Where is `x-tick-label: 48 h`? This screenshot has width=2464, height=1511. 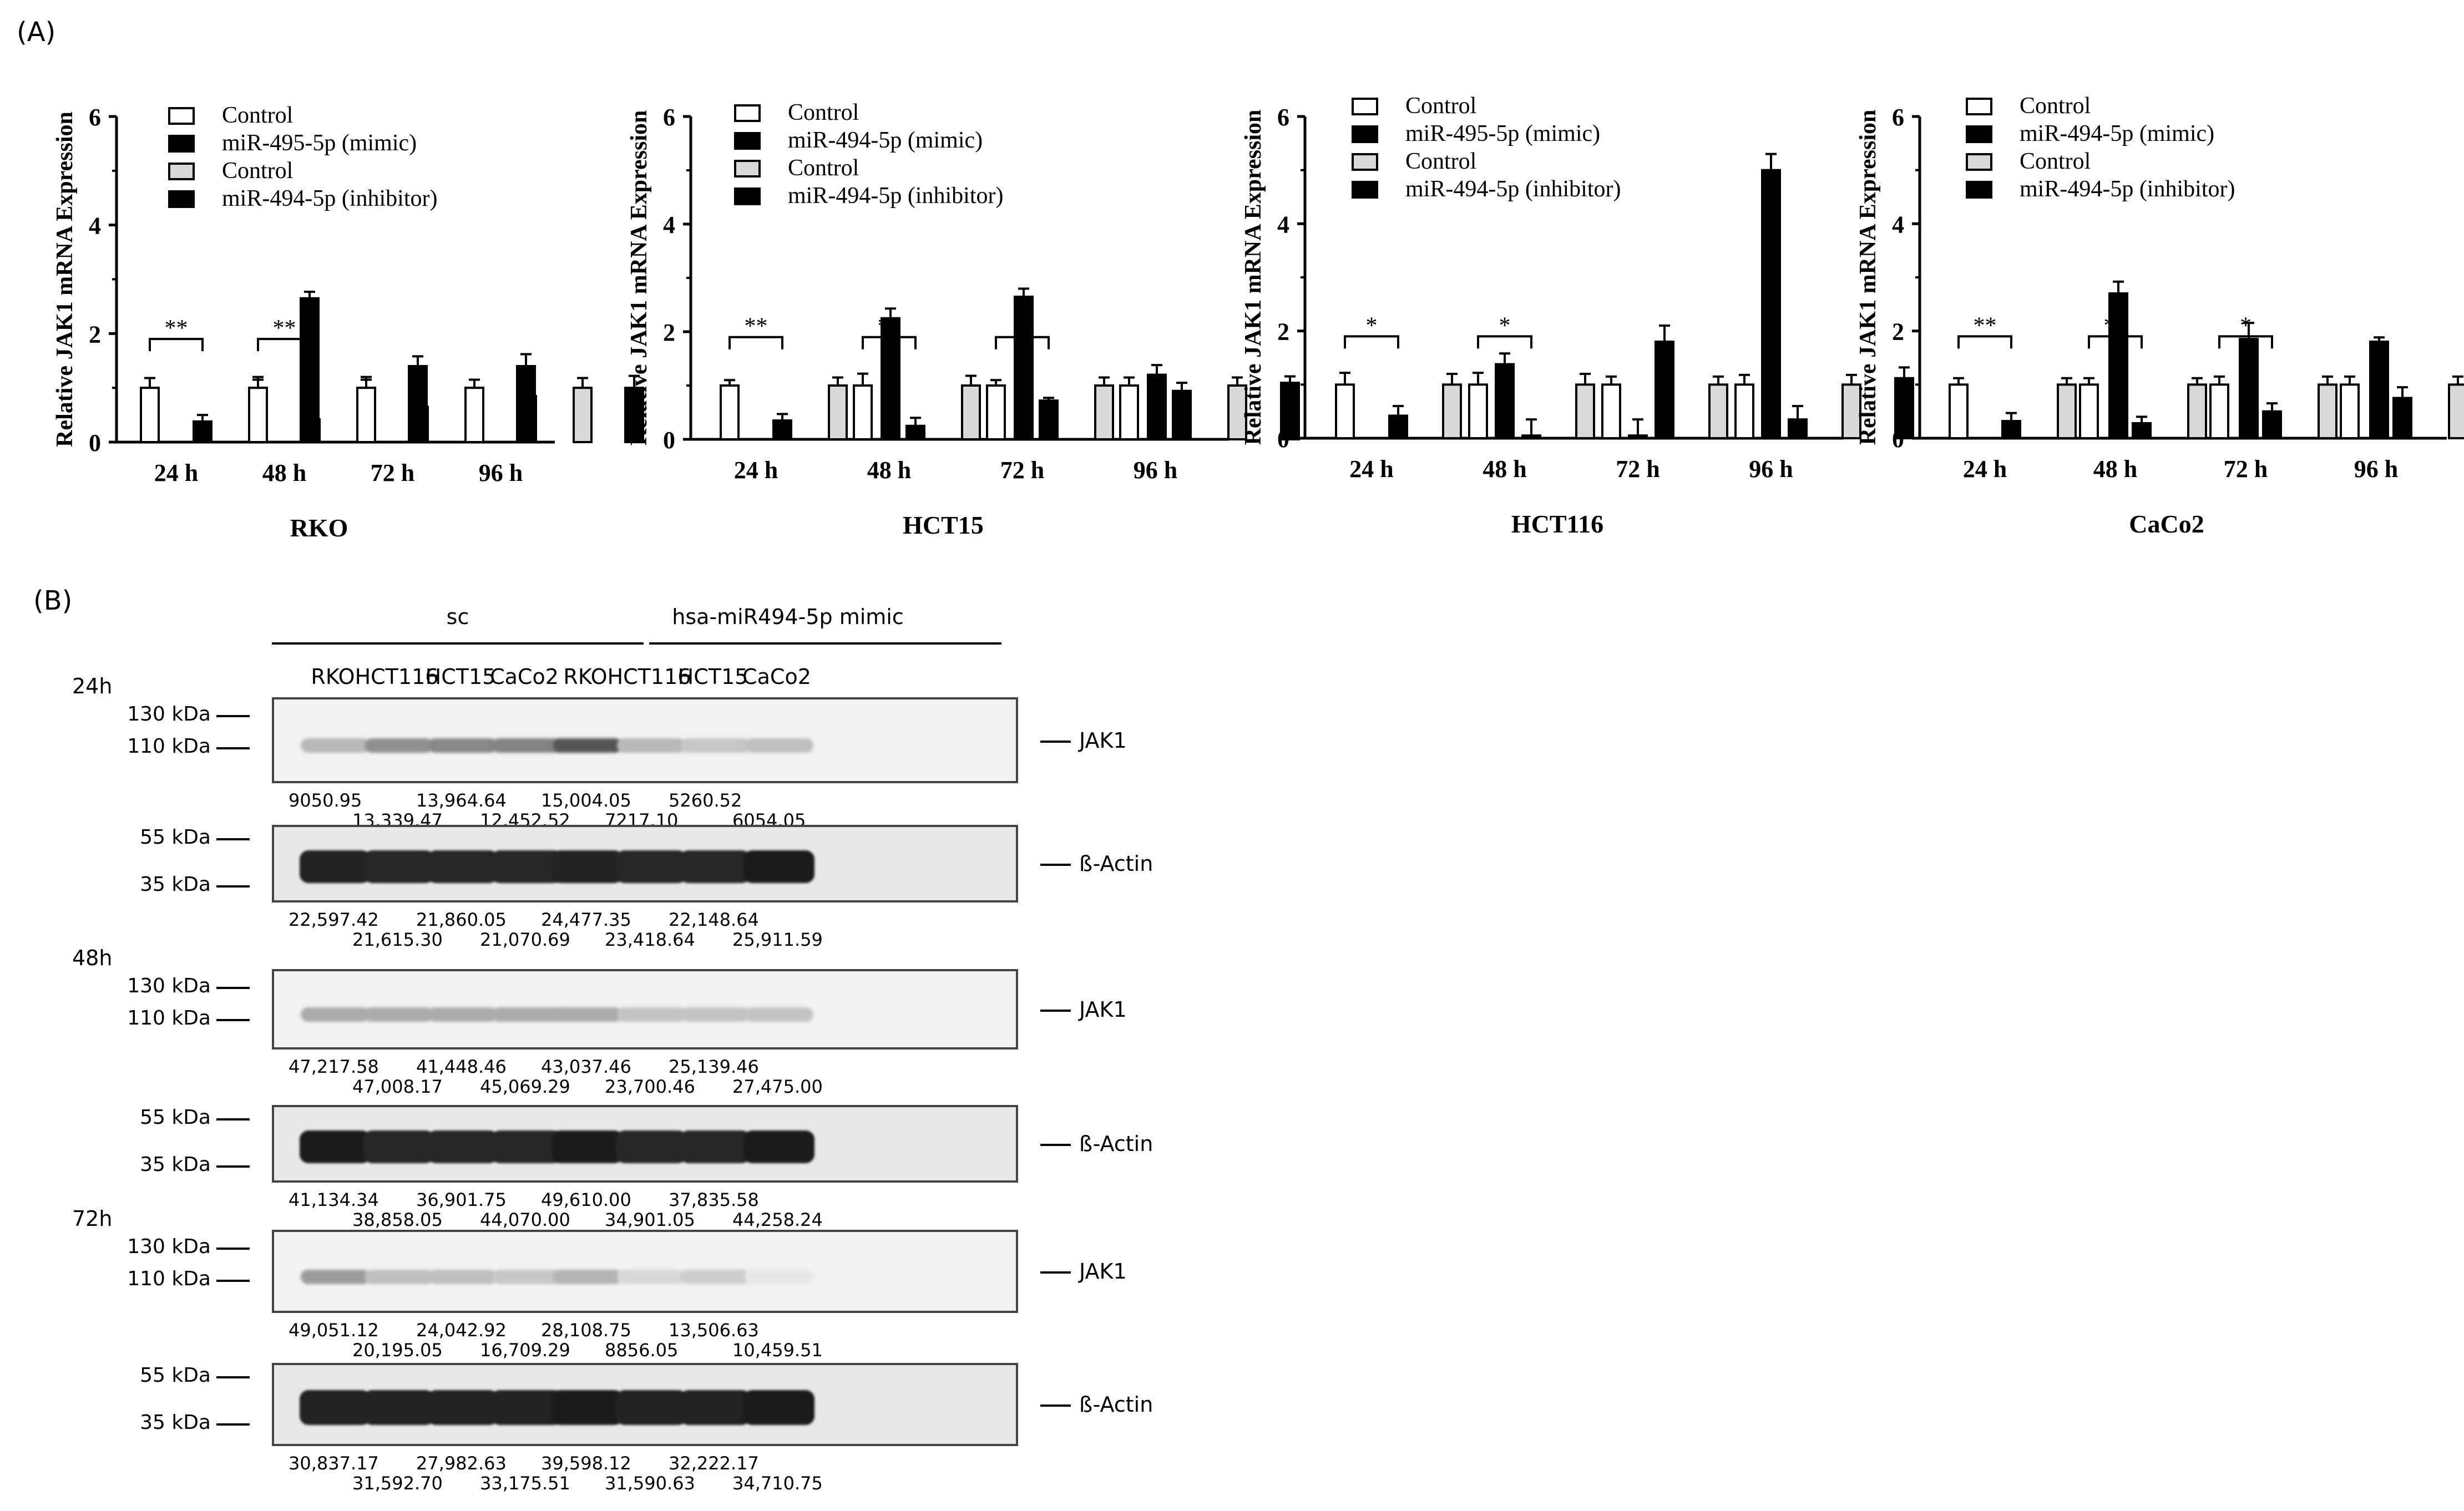
x-tick-label: 48 h is located at coordinates (2115, 469).